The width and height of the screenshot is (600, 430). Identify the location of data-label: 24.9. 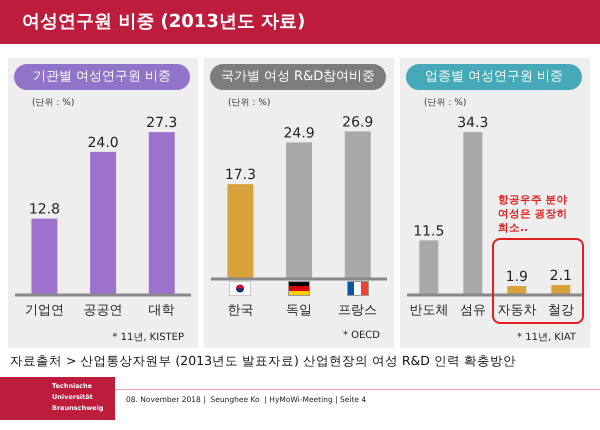
(299, 133).